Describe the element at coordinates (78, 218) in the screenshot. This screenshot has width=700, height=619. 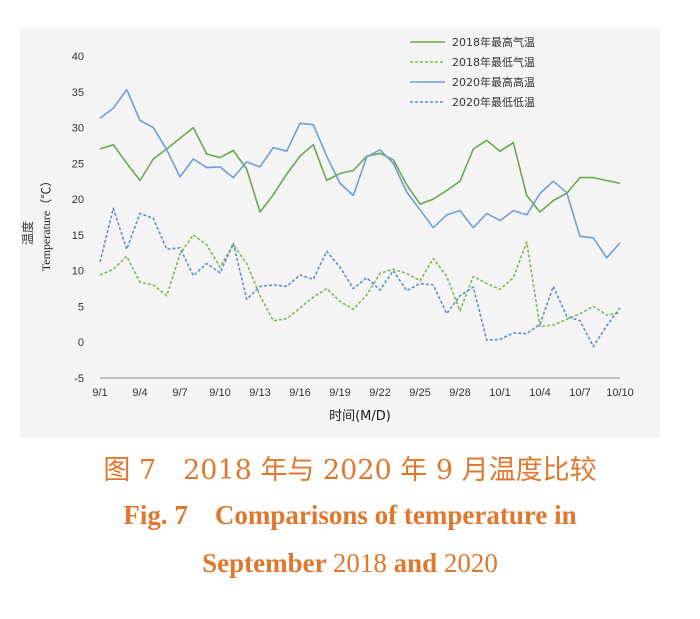
I see `y-tick-labels: -5 0 5 10 15 20 25 30 35 40` at that location.